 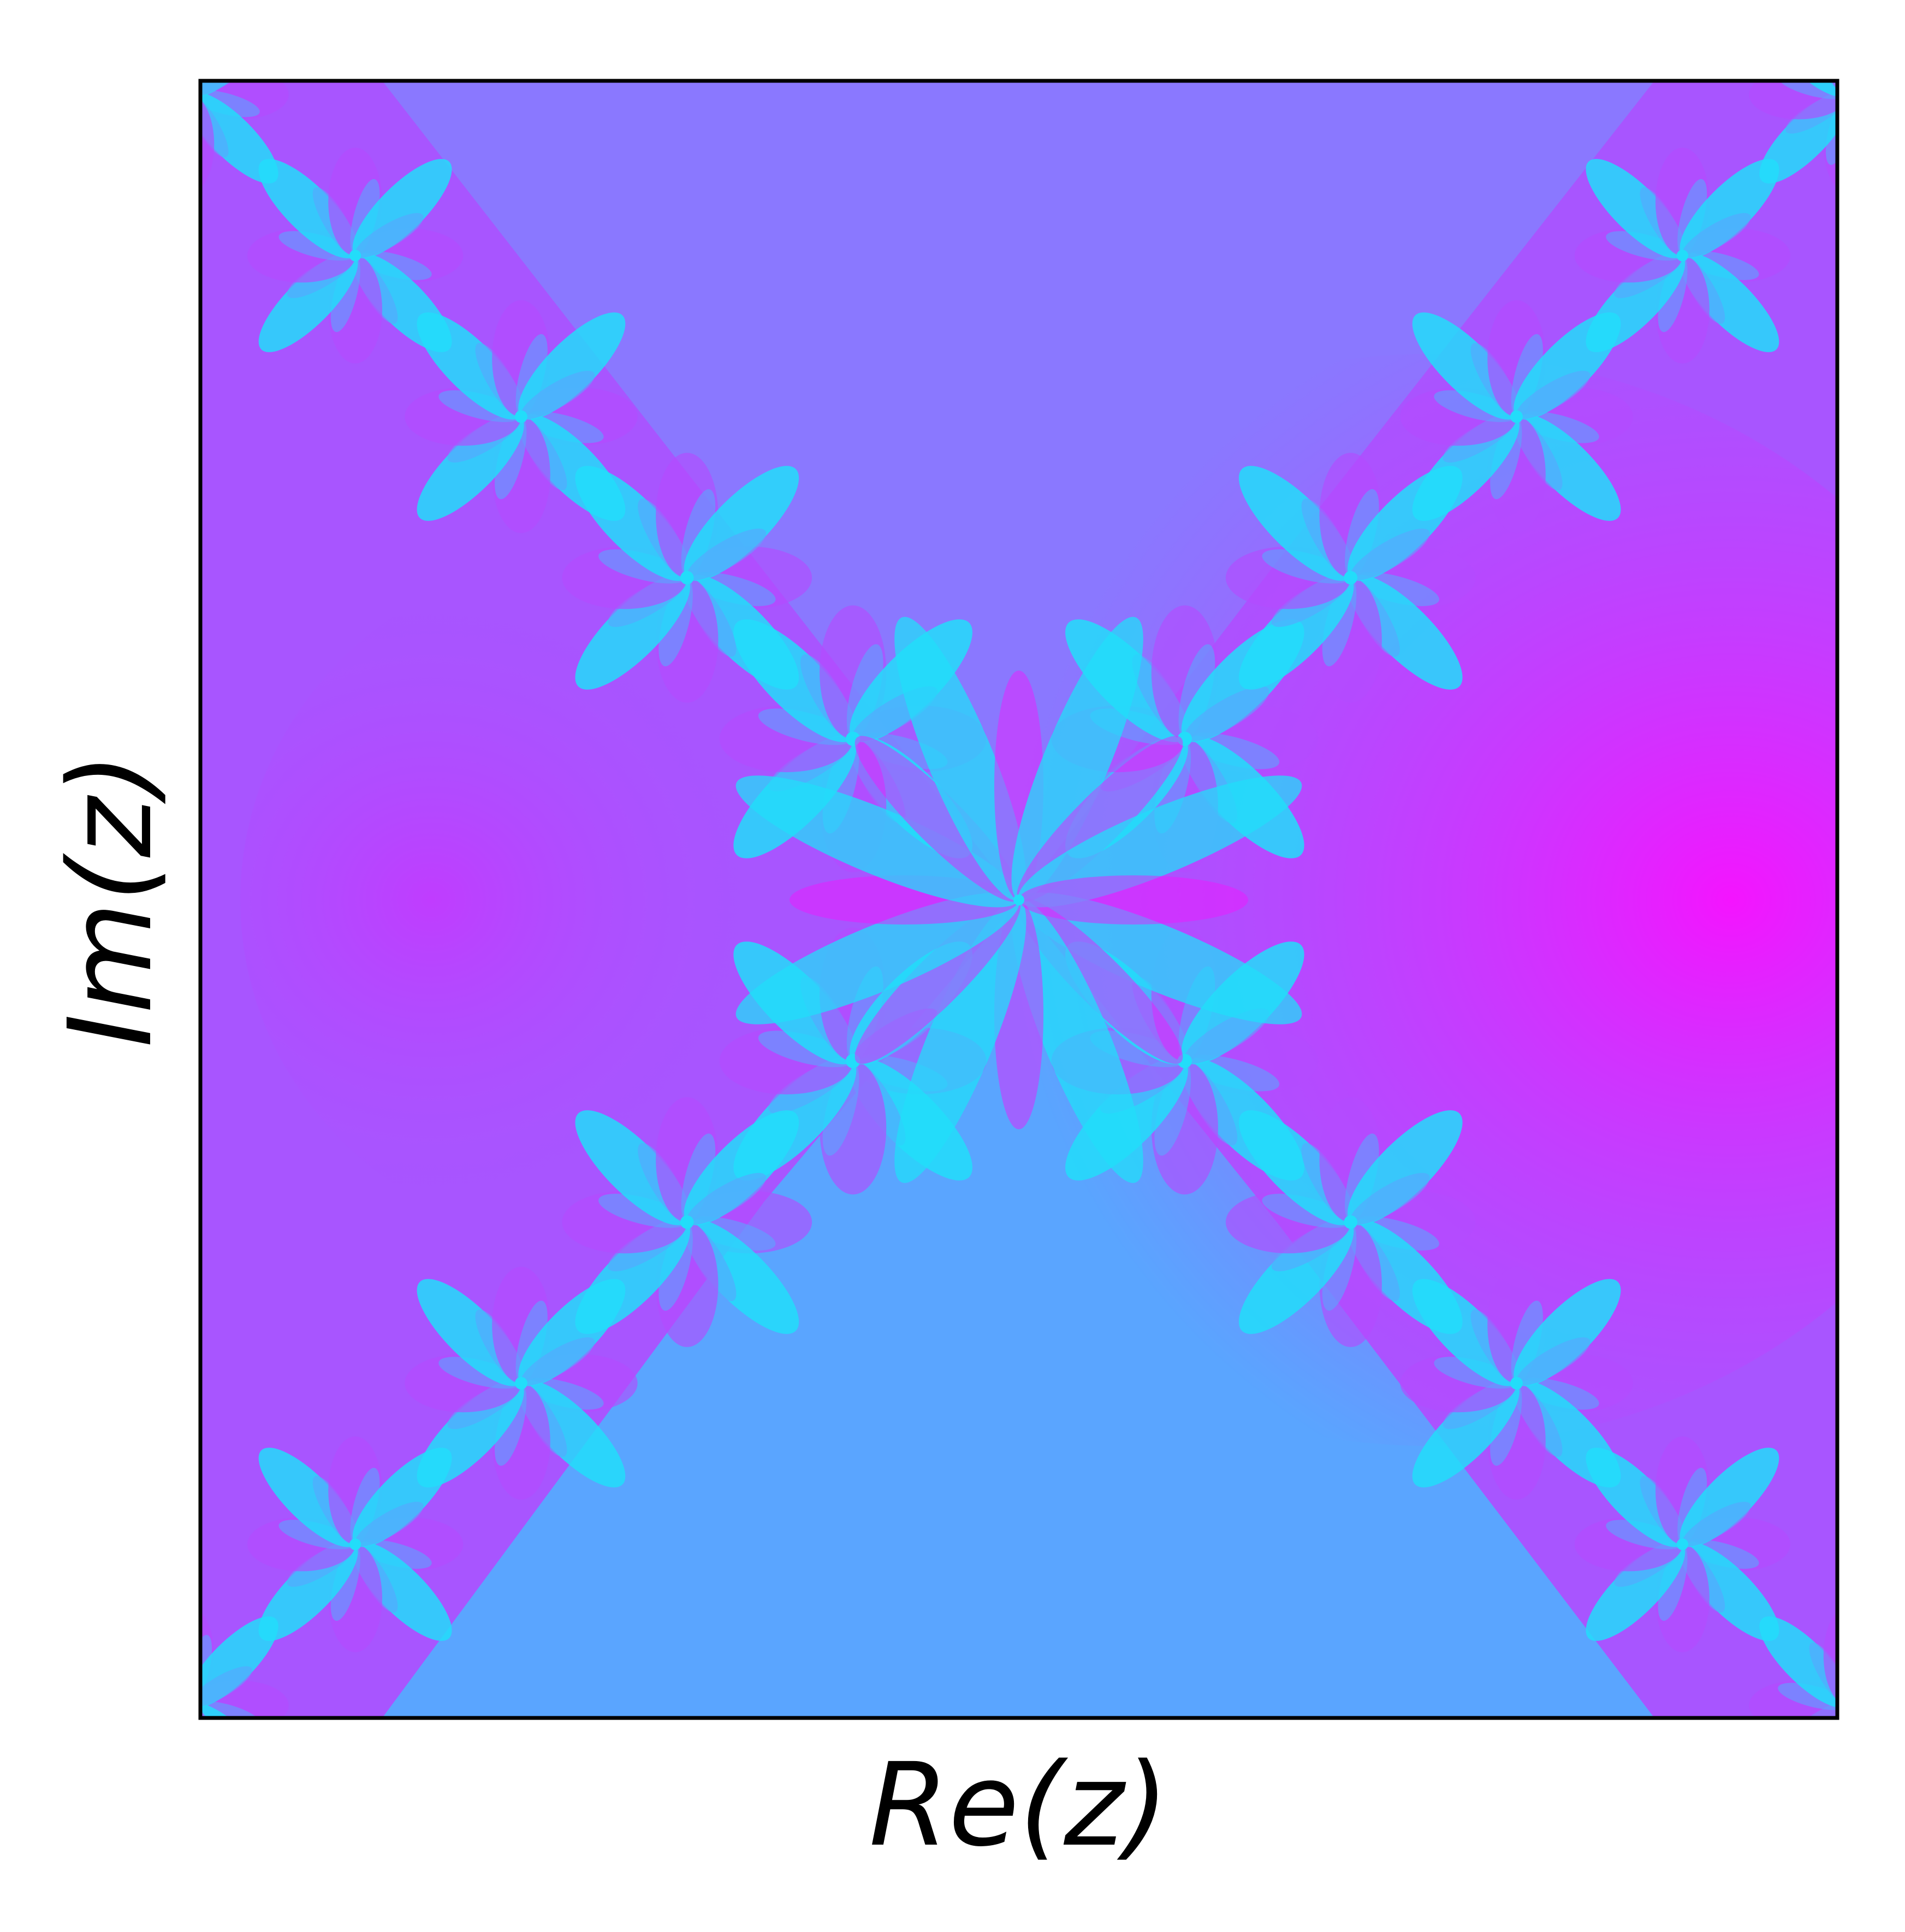 What do you see at coordinates (1849, 95) in the screenshot?
I see `fractal-cluster-1-5-center` at bounding box center [1849, 95].